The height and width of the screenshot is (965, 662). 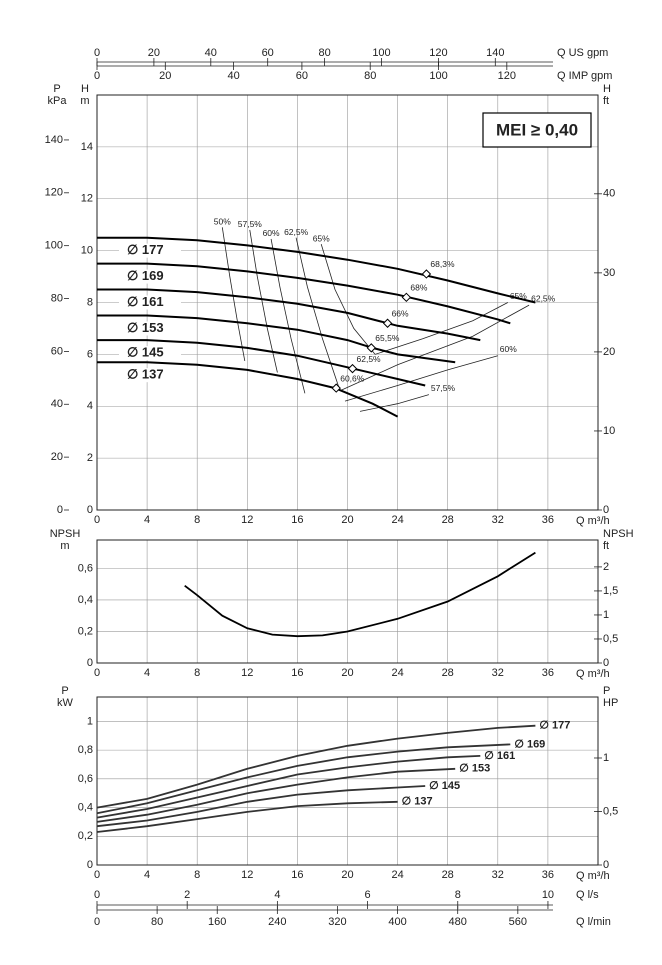 What do you see at coordinates (277, 922) in the screenshot?
I see `x3-tick-label: 240` at bounding box center [277, 922].